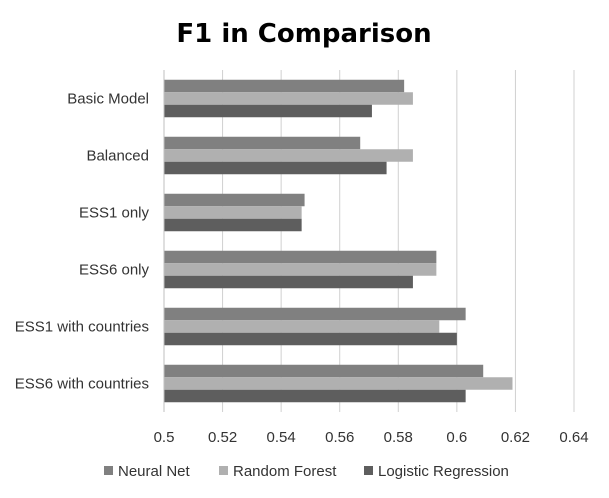  Describe the element at coordinates (114, 213) in the screenshot. I see `category-label: ESS1 only` at that location.